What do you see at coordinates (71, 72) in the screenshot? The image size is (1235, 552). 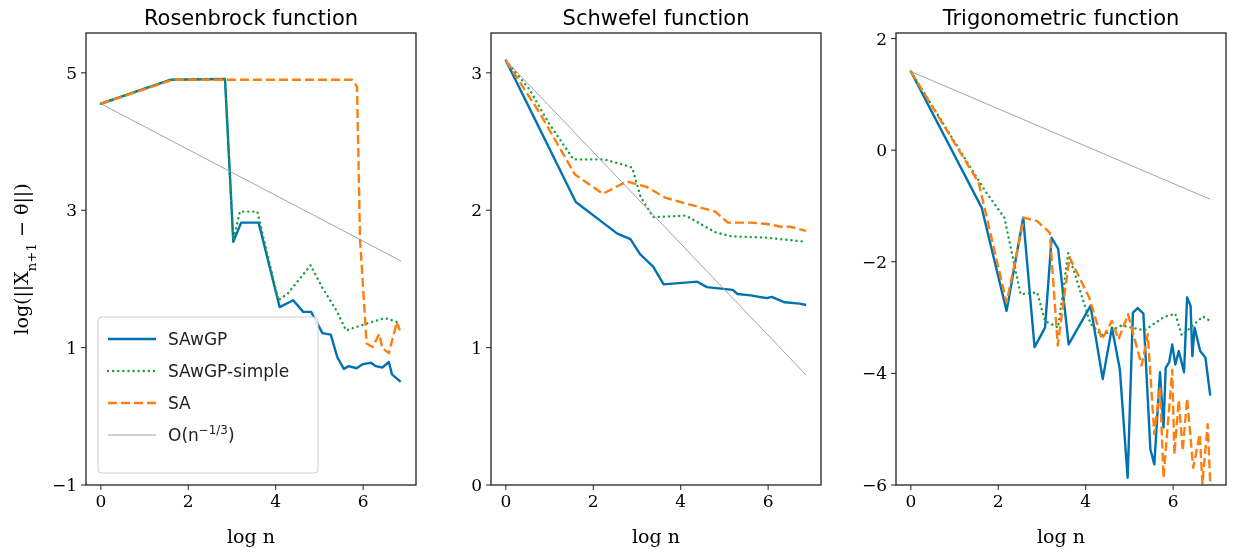 I see `y-tick-label: 5` at bounding box center [71, 72].